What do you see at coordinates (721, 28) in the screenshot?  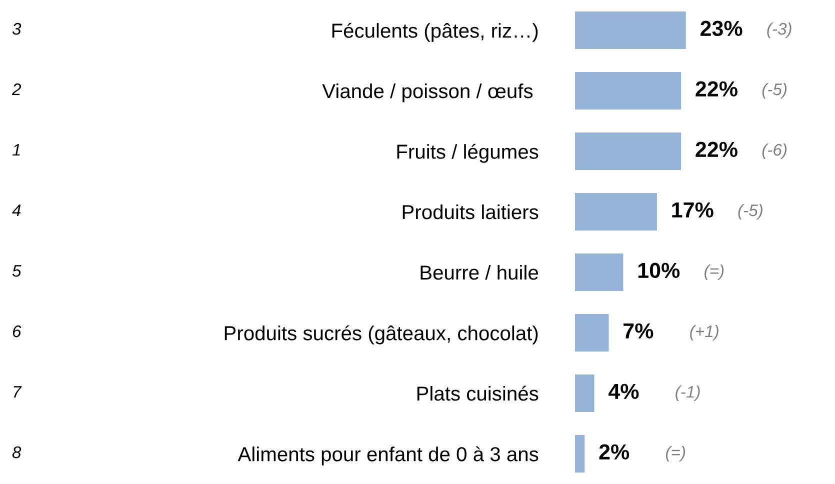 I see `data-label: 23%` at bounding box center [721, 28].